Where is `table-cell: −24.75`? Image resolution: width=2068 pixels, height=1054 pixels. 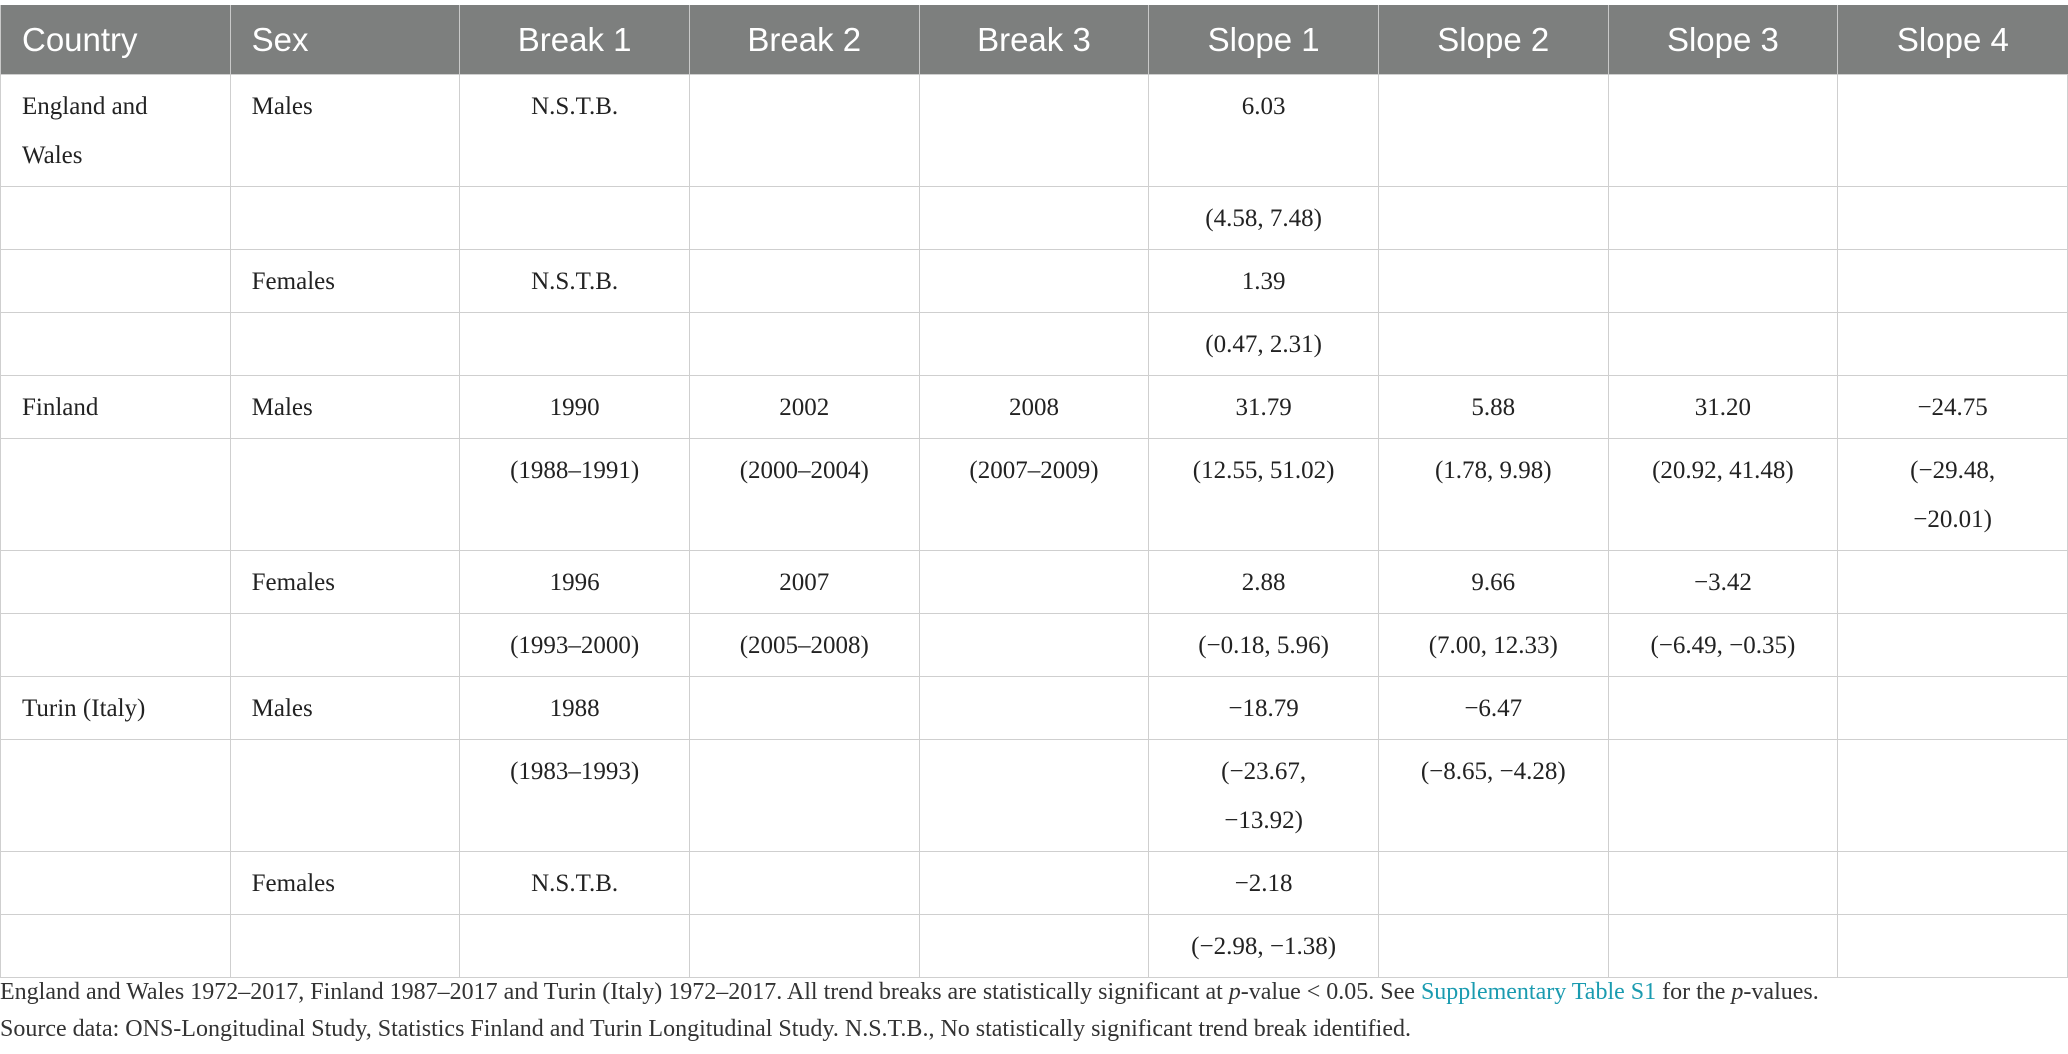
table-cell: −24.75 is located at coordinates (1952, 407).